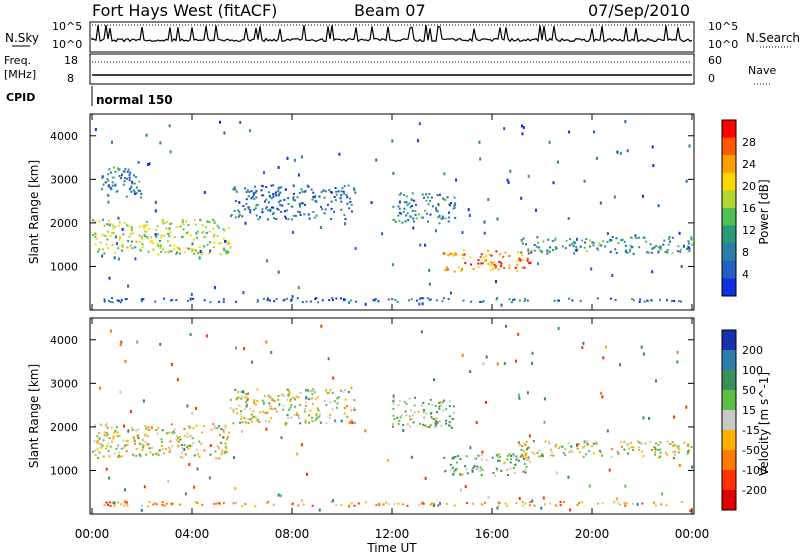 The height and width of the screenshot is (554, 800). What do you see at coordinates (715, 60) in the screenshot?
I see `nave-tick-top: 60` at bounding box center [715, 60].